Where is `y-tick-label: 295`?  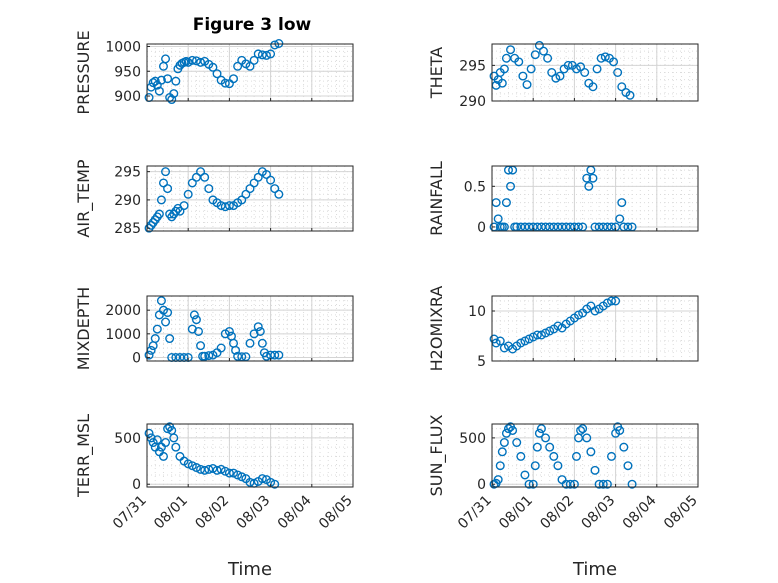 y-tick-label: 295 is located at coordinates (127, 173).